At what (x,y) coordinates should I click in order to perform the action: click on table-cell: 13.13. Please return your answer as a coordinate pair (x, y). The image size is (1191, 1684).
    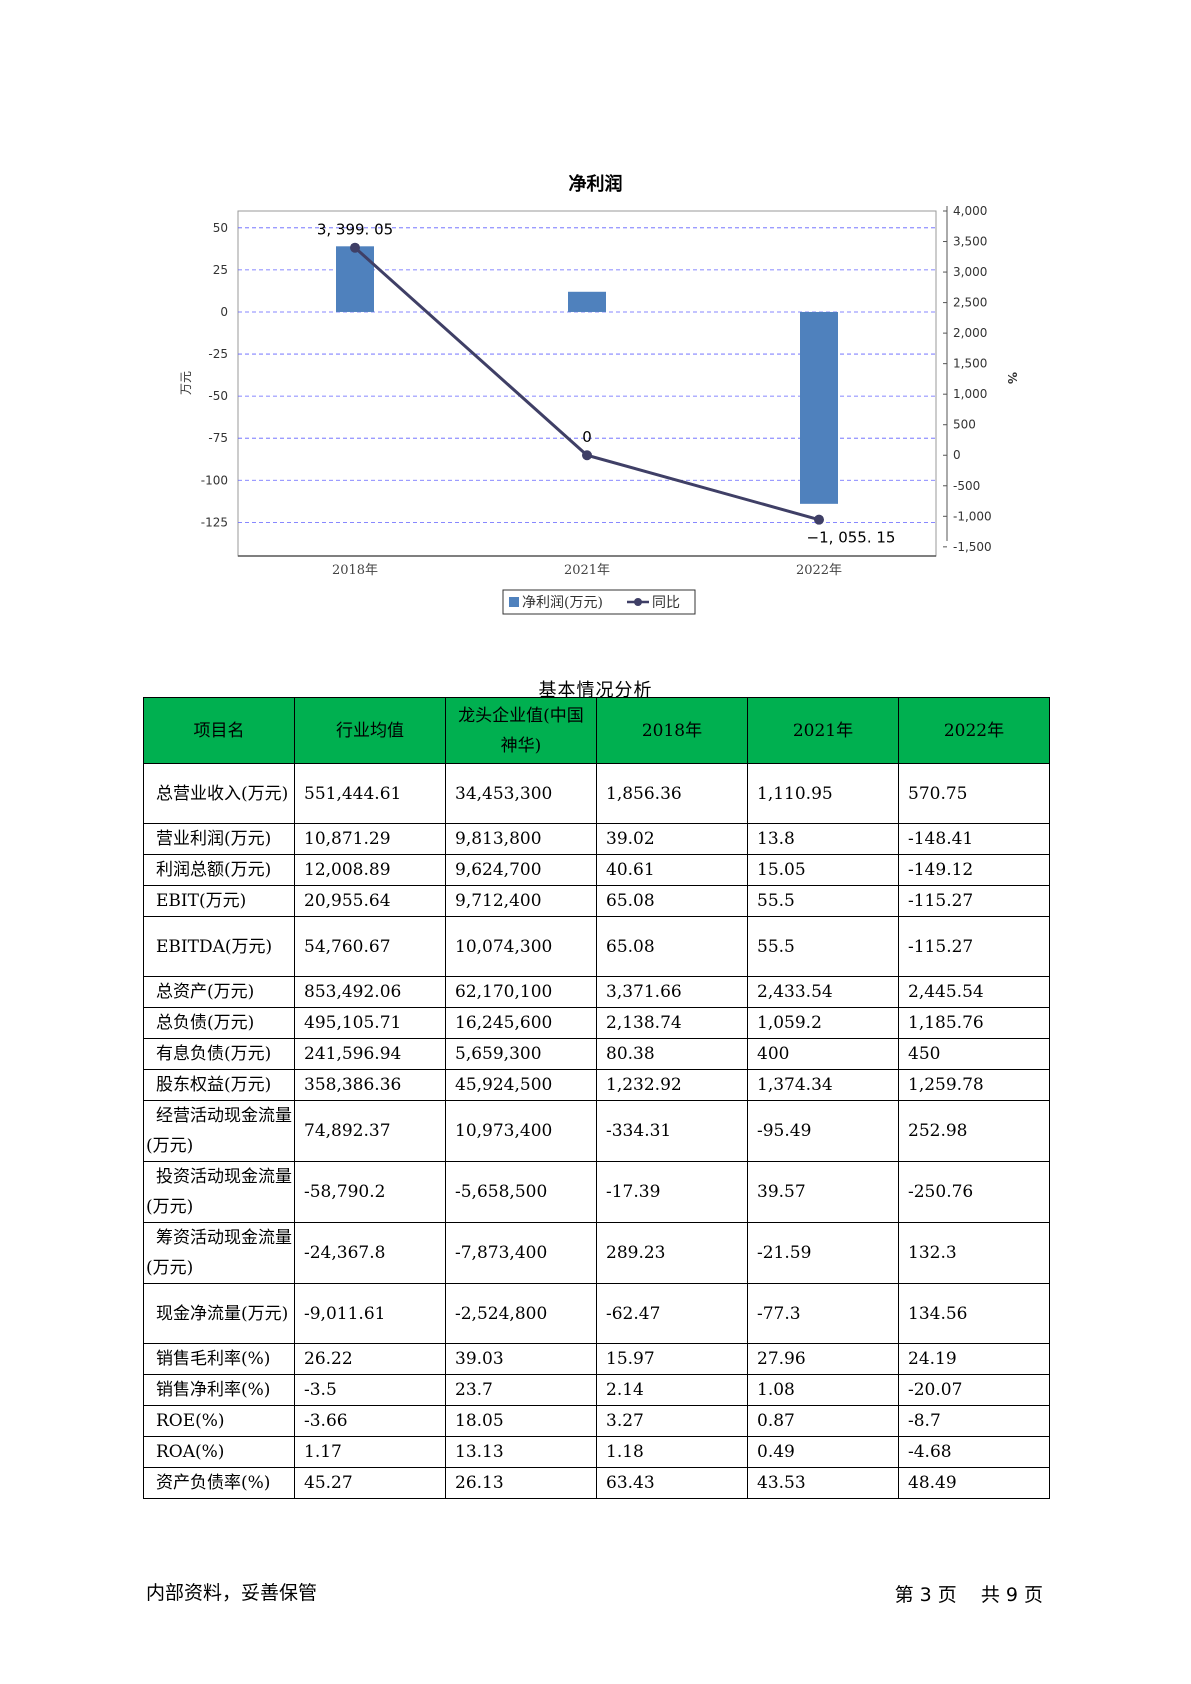
    Looking at the image, I should click on (521, 1452).